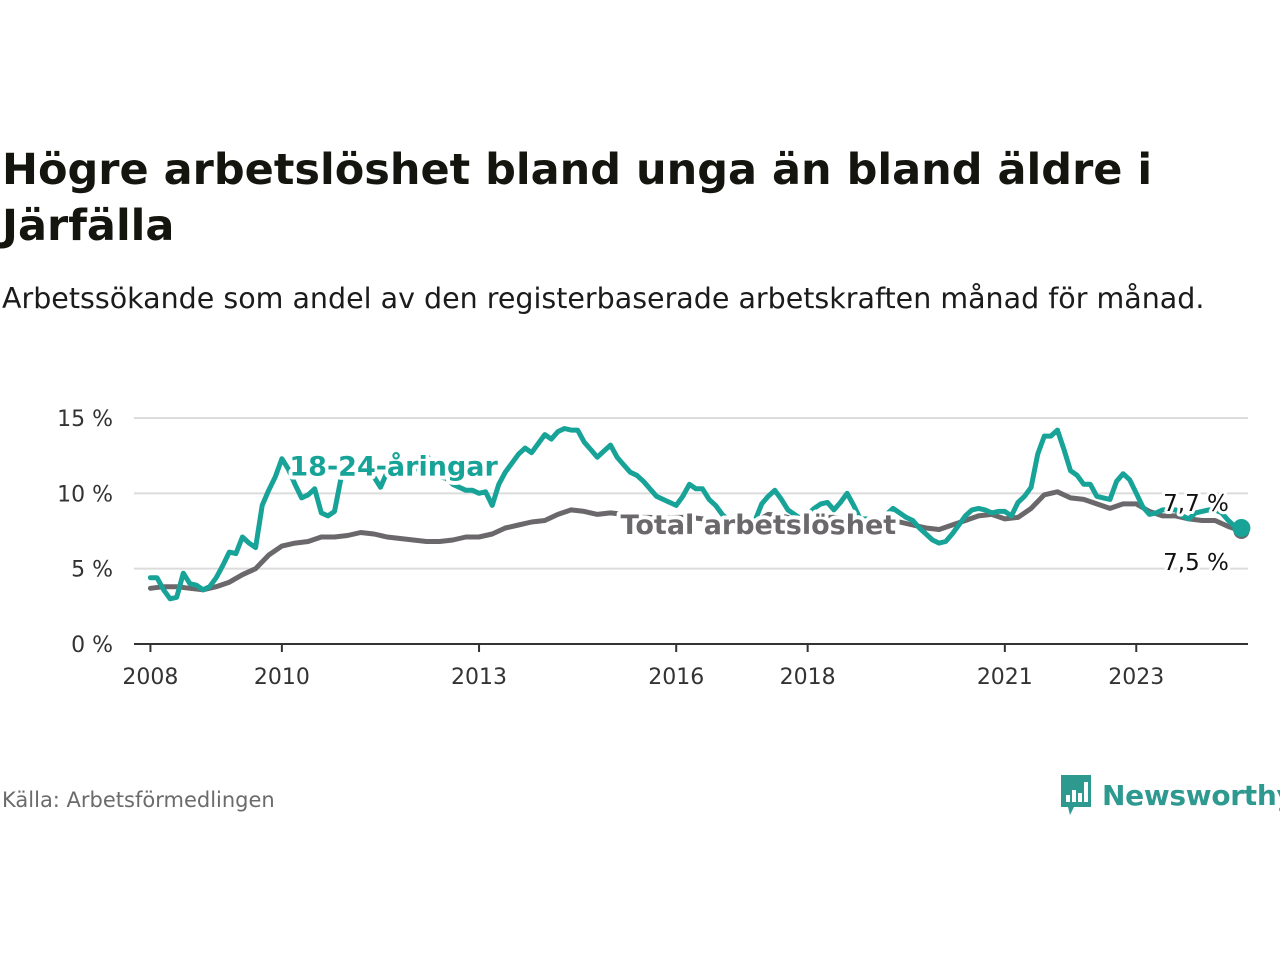 The height and width of the screenshot is (960, 1280). I want to click on source-note: Källa: Arbetsförmedlingen, so click(138, 800).